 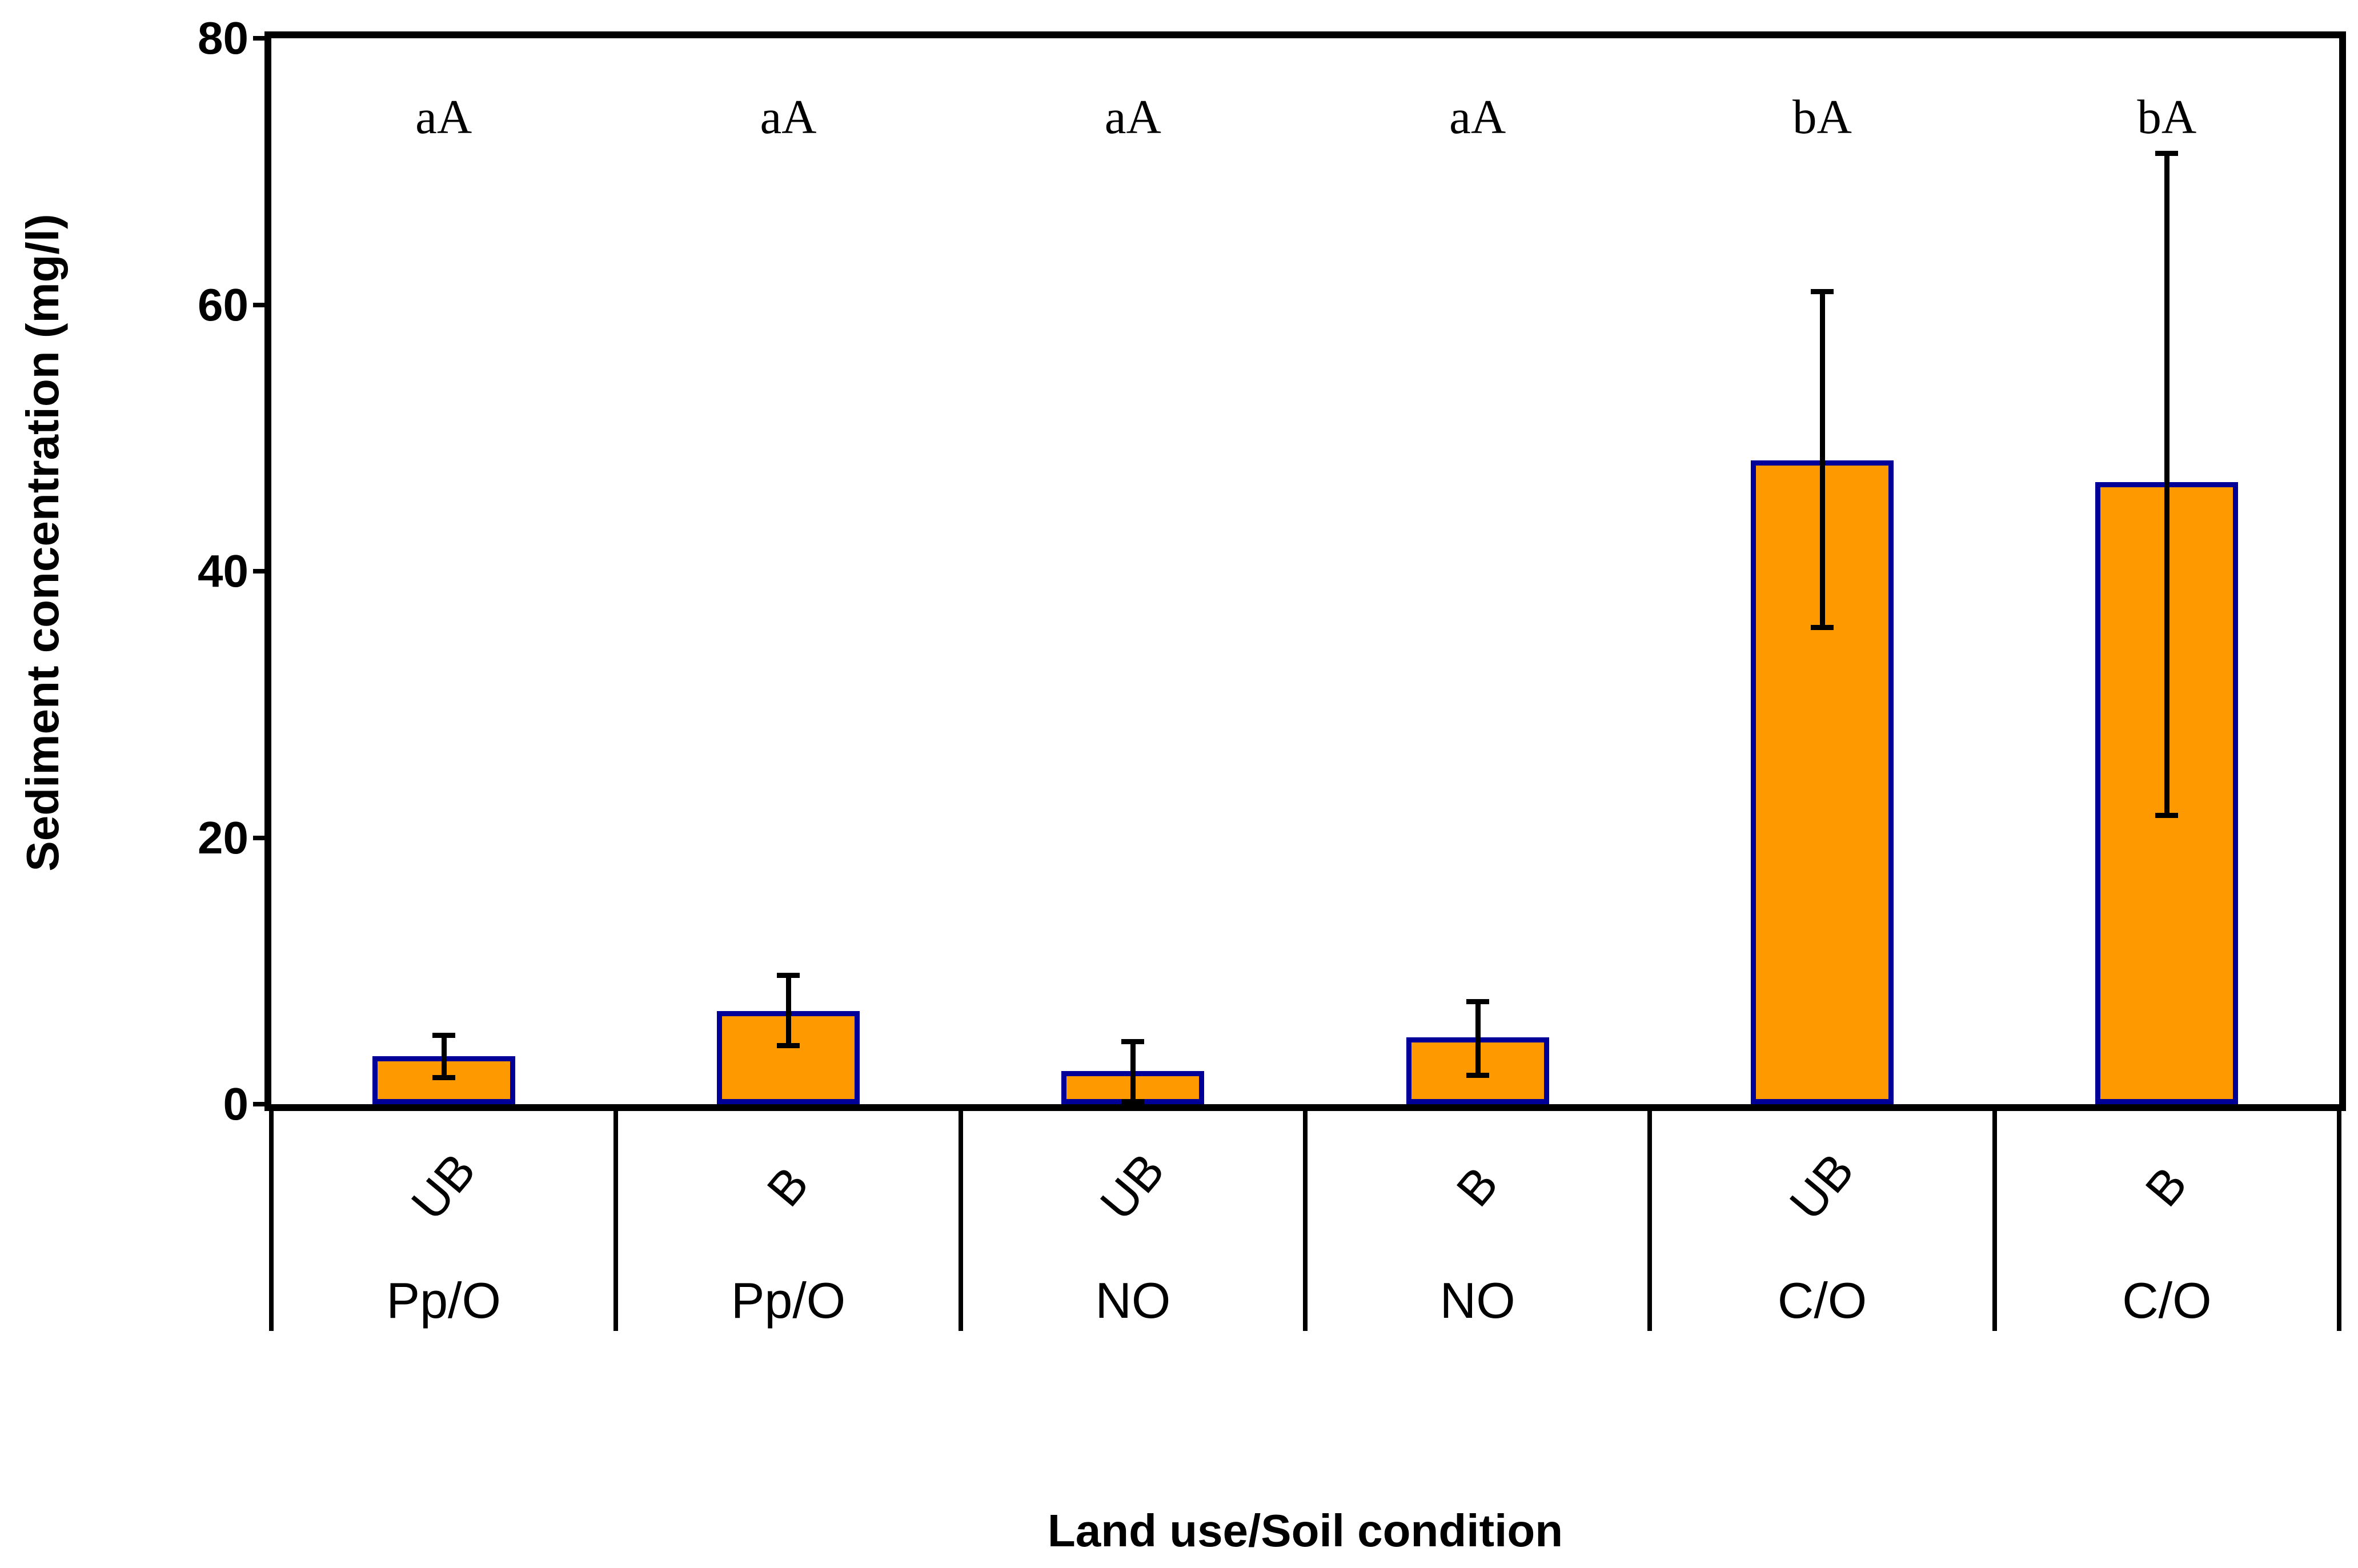 What do you see at coordinates (223, 571) in the screenshot?
I see `y-tick-label: 40` at bounding box center [223, 571].